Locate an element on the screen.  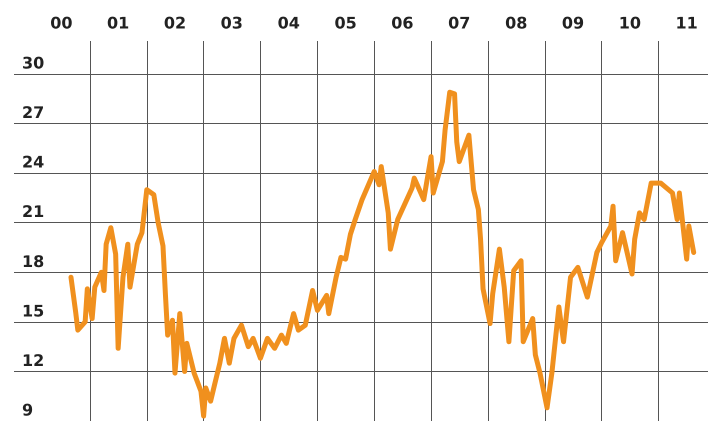
x-tick-label: 06 is located at coordinates (402, 23).